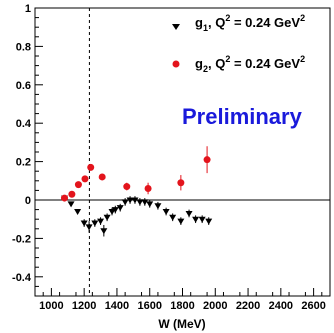  I want to click on x-tick-label: 1200, so click(84, 306).